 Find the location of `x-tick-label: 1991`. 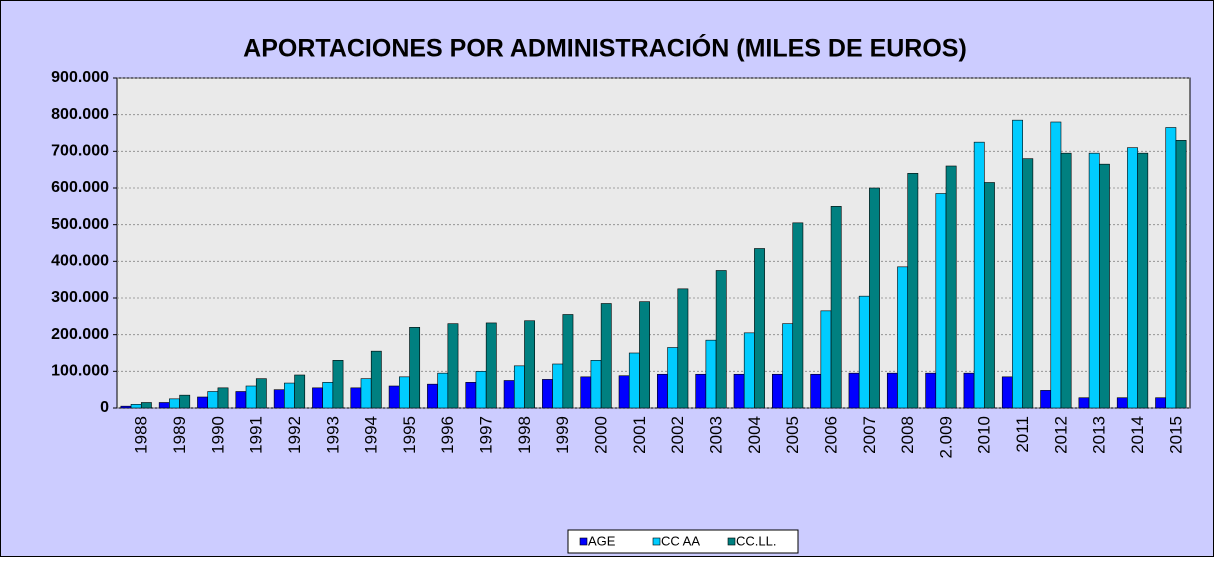

x-tick-label: 1991 is located at coordinates (256, 435).